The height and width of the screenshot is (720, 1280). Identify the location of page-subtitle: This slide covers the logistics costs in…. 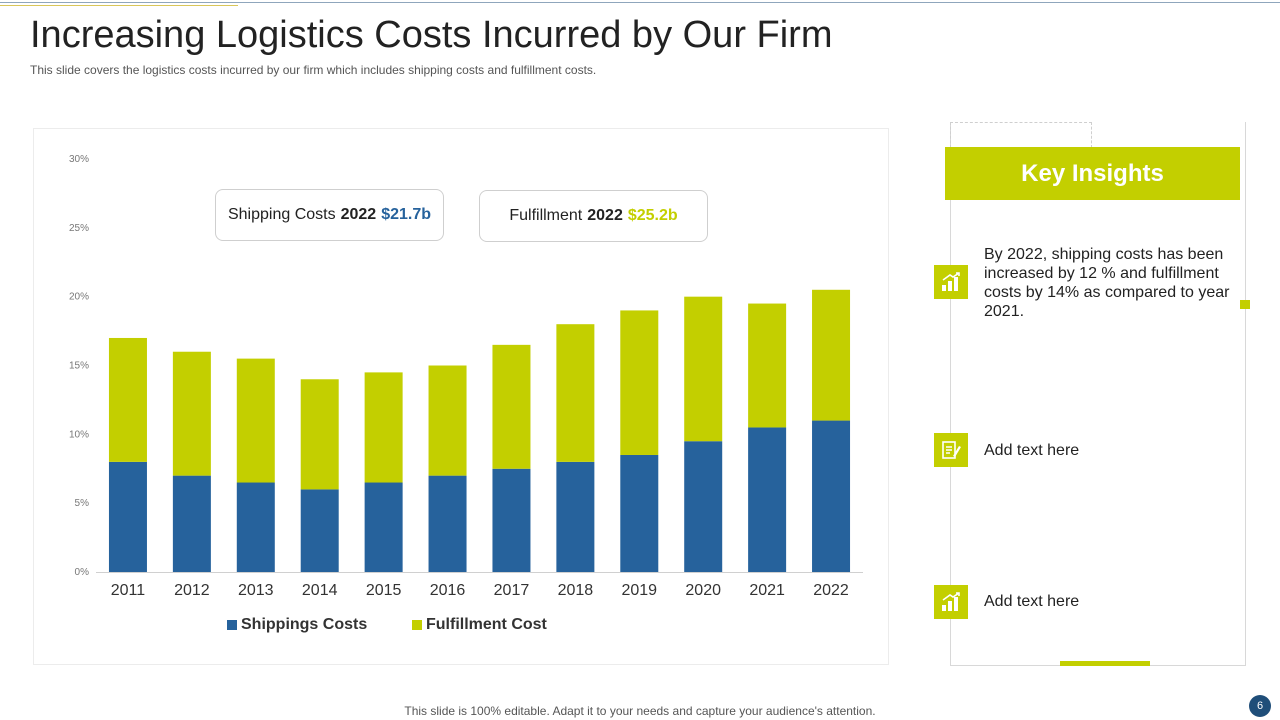
(313, 70).